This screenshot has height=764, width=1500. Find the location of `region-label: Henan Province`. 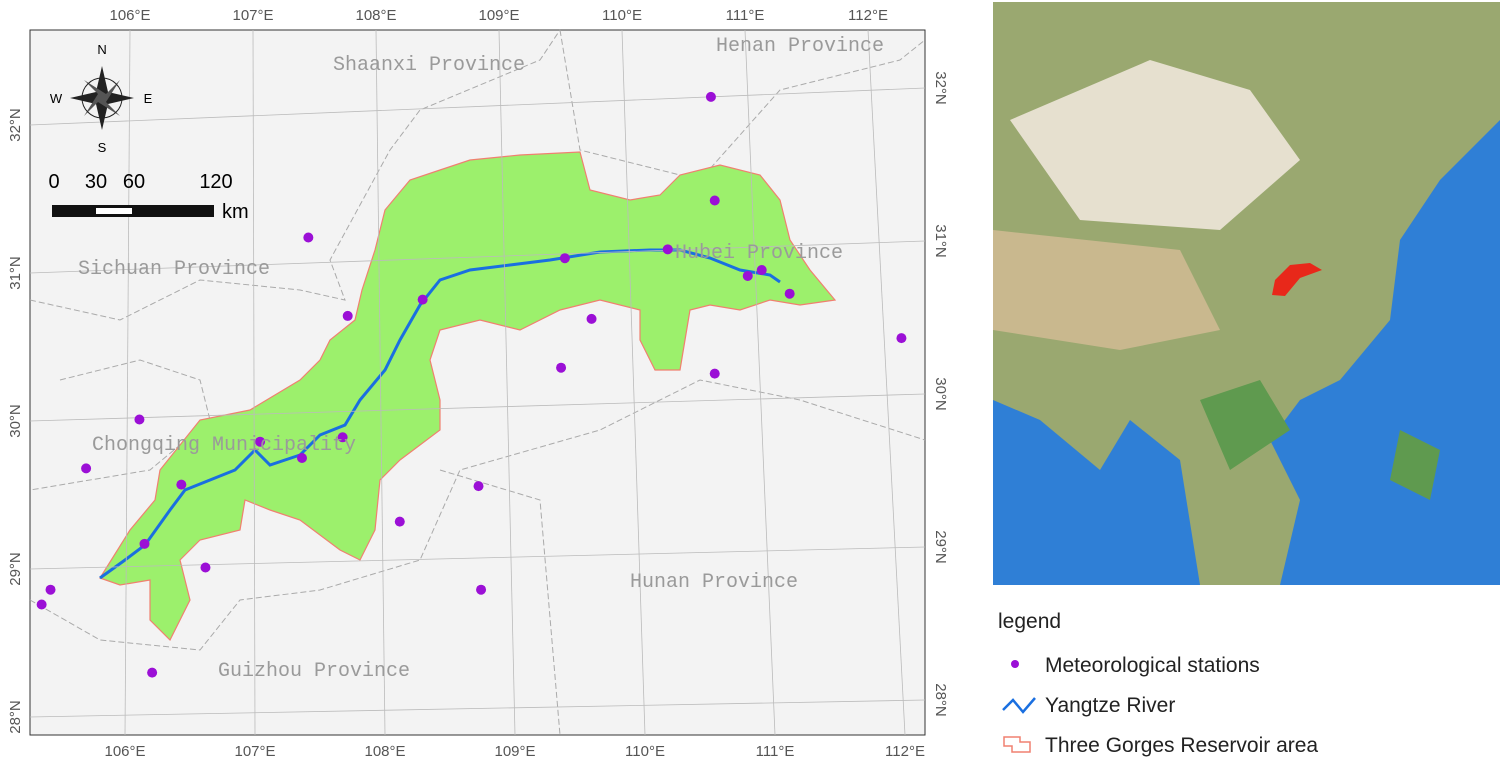

region-label: Henan Province is located at coordinates (800, 46).